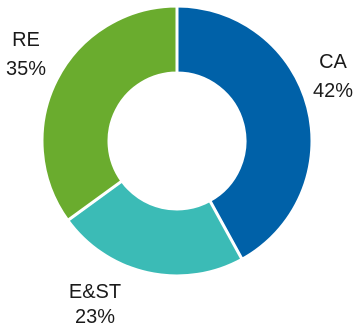 The image size is (359, 325). What do you see at coordinates (95, 292) in the screenshot?
I see `slice-category-label-e-st: E&ST` at bounding box center [95, 292].